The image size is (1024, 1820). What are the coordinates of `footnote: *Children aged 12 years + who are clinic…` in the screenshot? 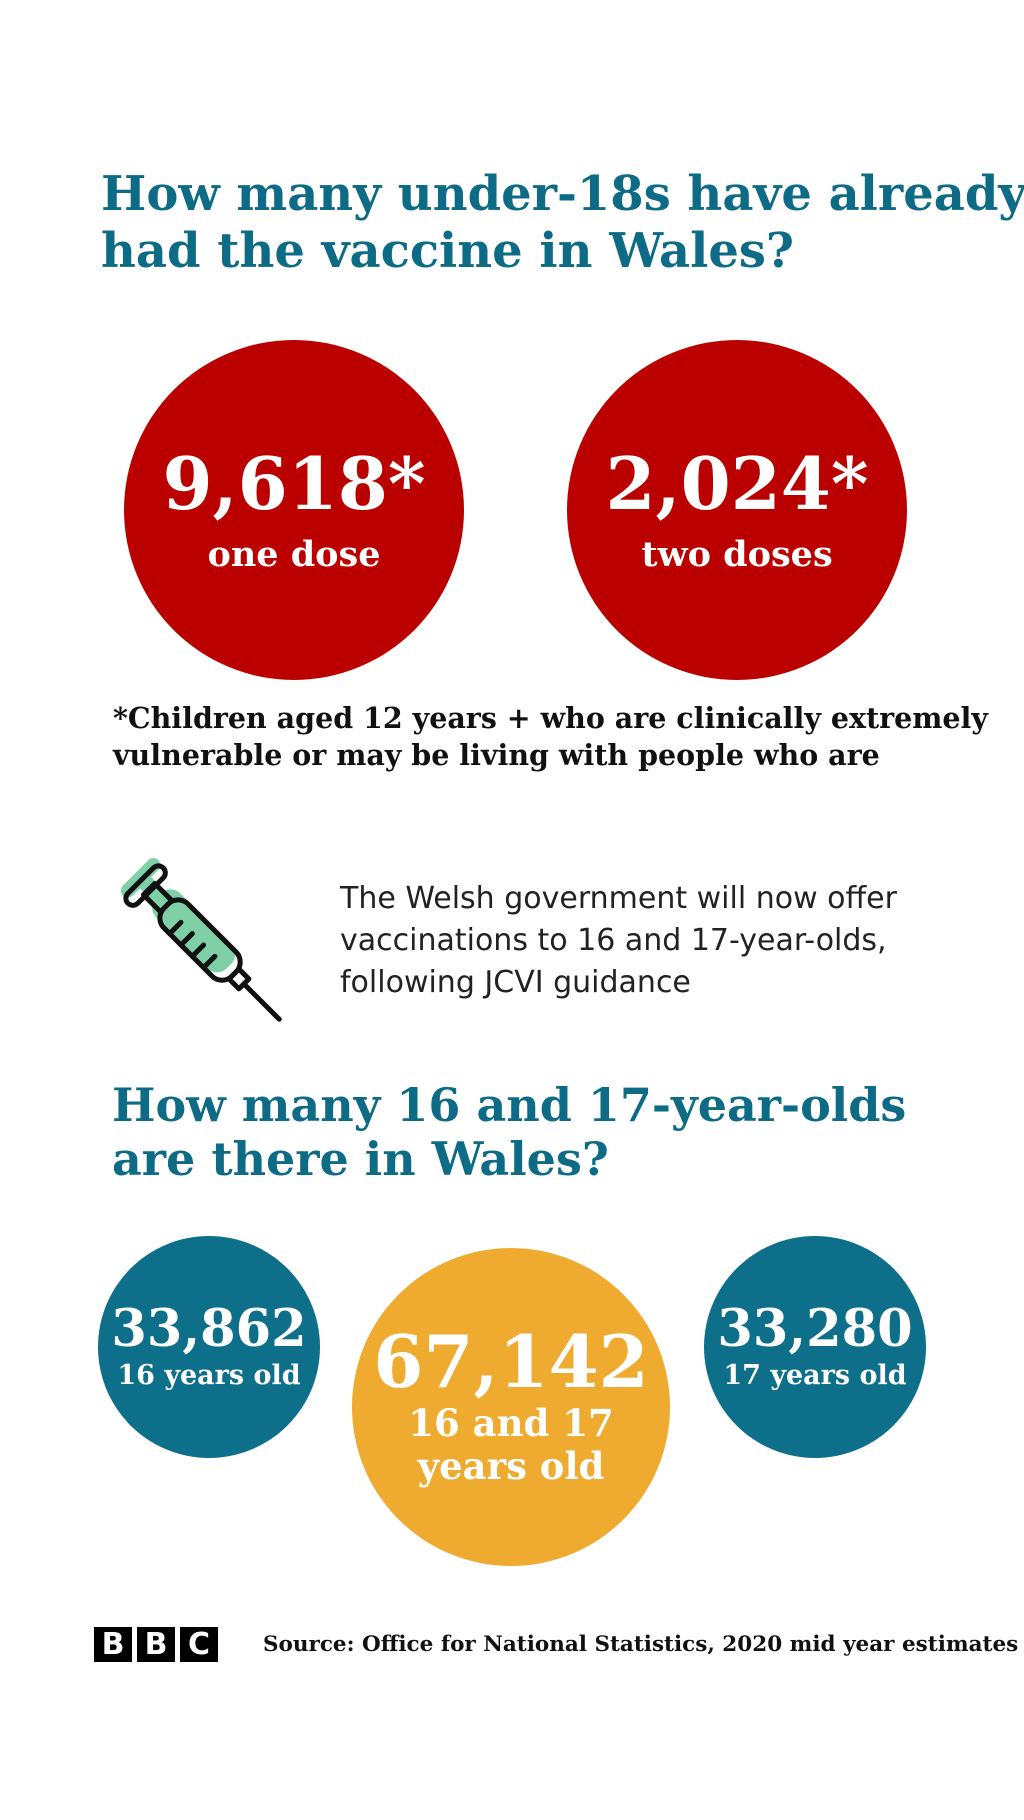 It's located at (550, 737).